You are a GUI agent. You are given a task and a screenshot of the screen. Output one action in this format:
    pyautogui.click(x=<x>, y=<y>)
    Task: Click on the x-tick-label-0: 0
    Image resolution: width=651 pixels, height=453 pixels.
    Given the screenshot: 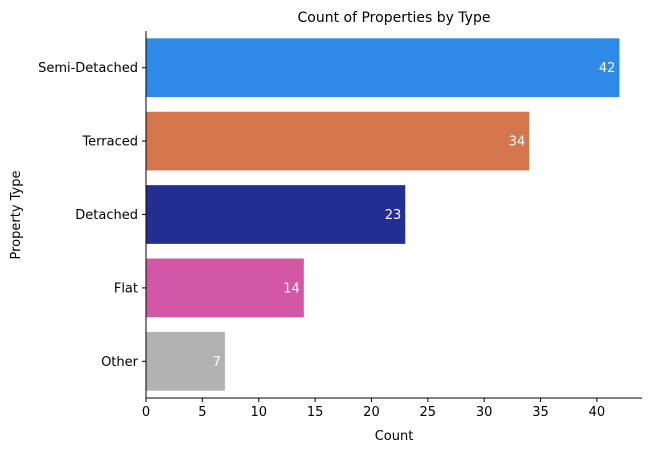 What is the action you would take?
    pyautogui.click(x=146, y=412)
    